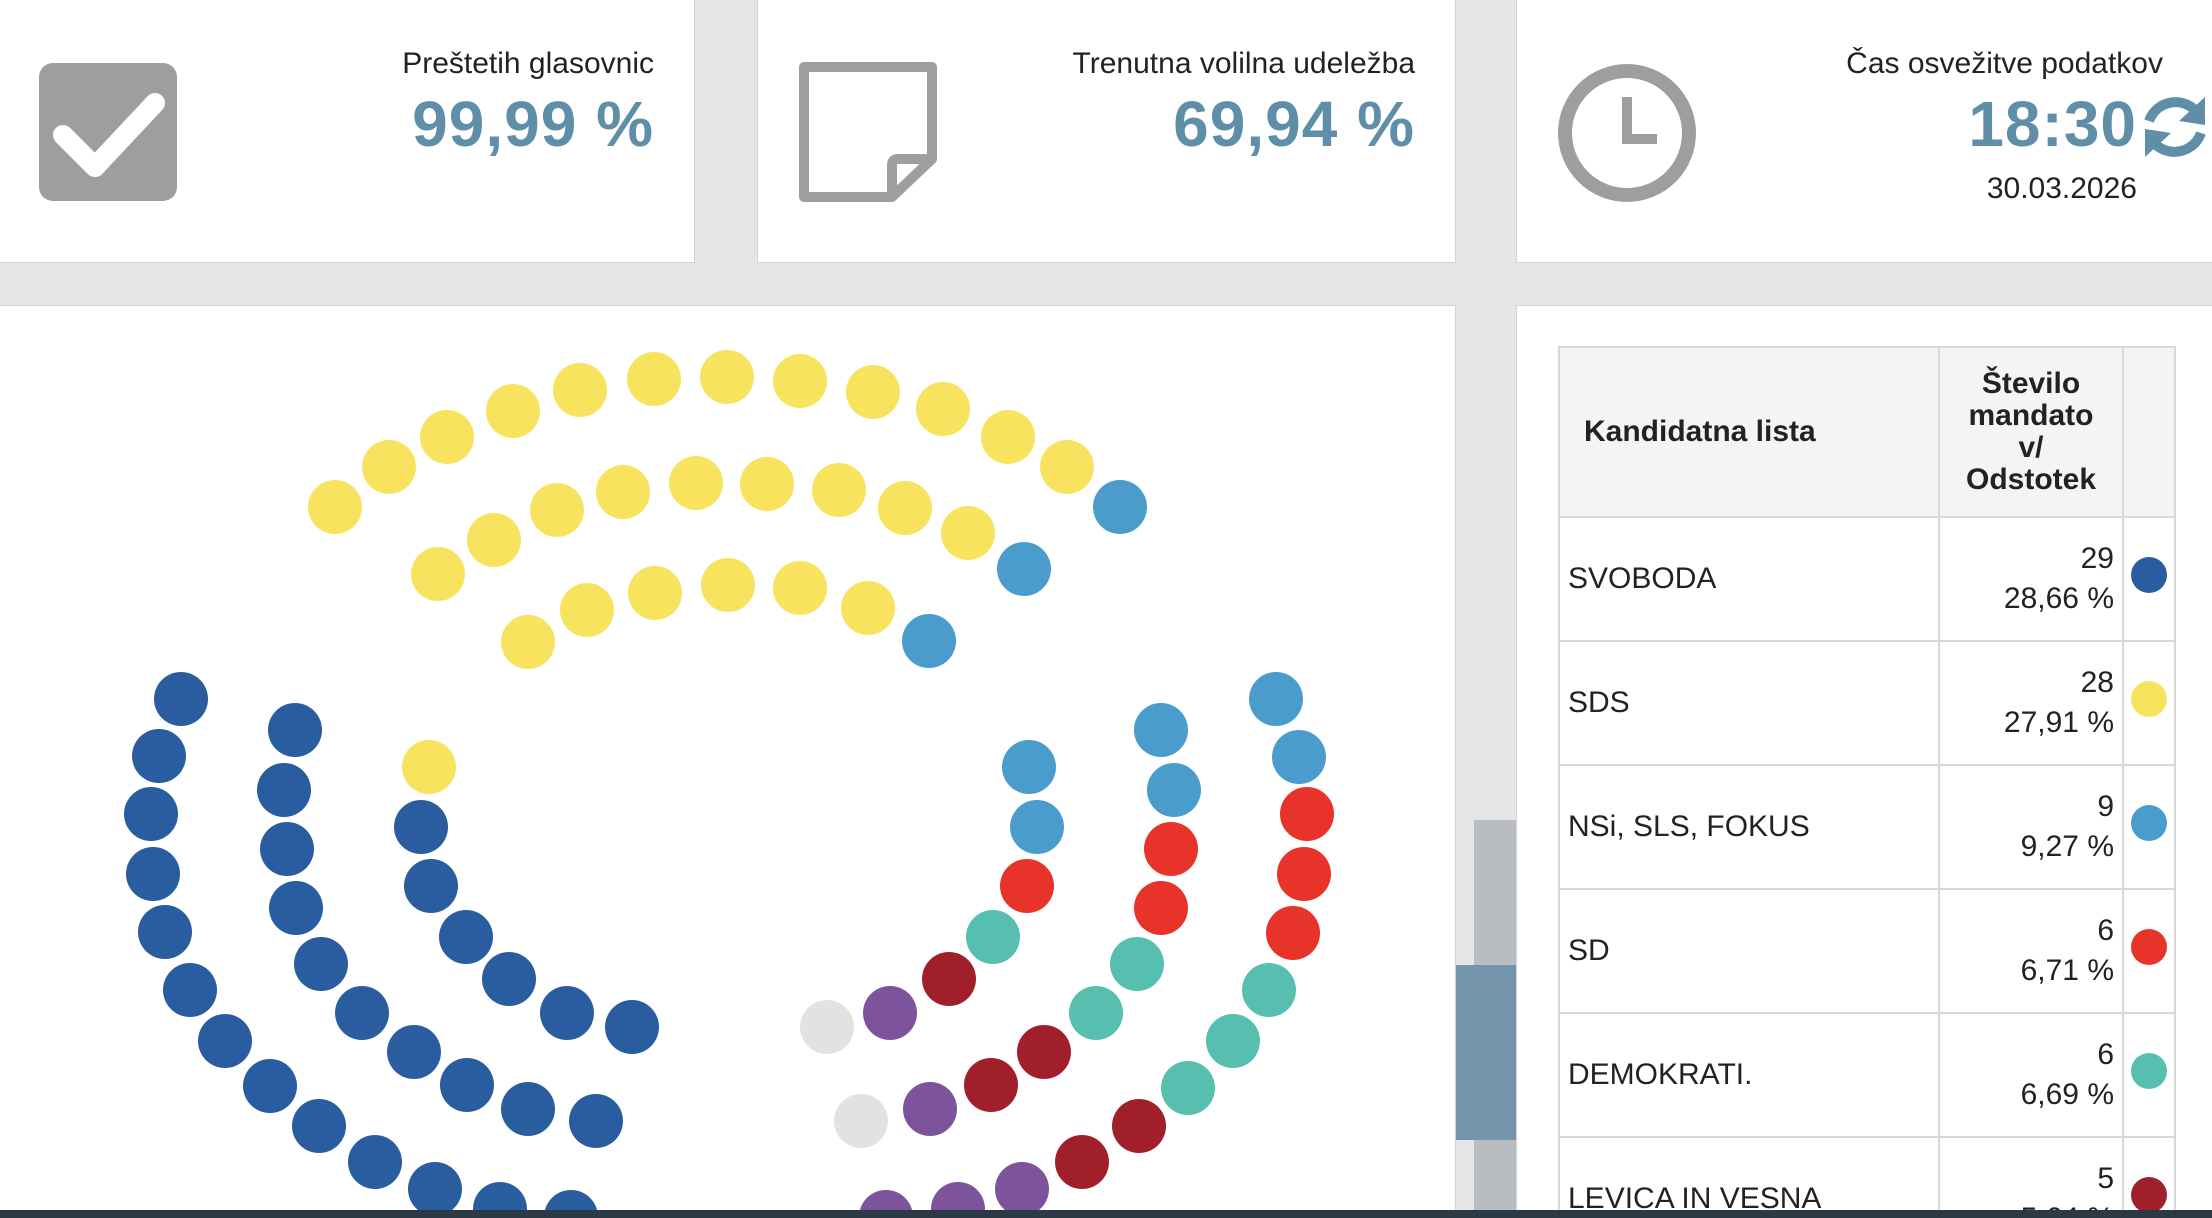 This screenshot has width=2212, height=1218. What do you see at coordinates (1864, 131) in the screenshot?
I see `stat-card-refresh: Čas osvežitve podatkov 18:30 30.03.2026` at bounding box center [1864, 131].